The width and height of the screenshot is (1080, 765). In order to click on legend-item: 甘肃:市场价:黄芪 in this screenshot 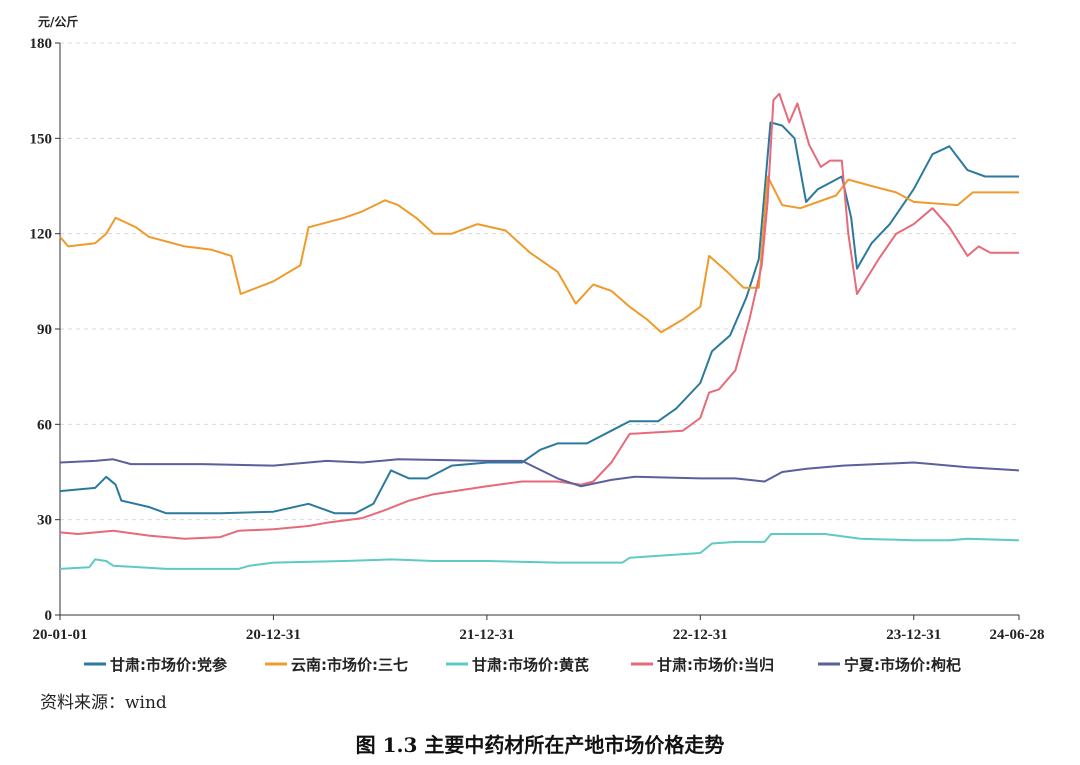, I will do `click(517, 665)`.